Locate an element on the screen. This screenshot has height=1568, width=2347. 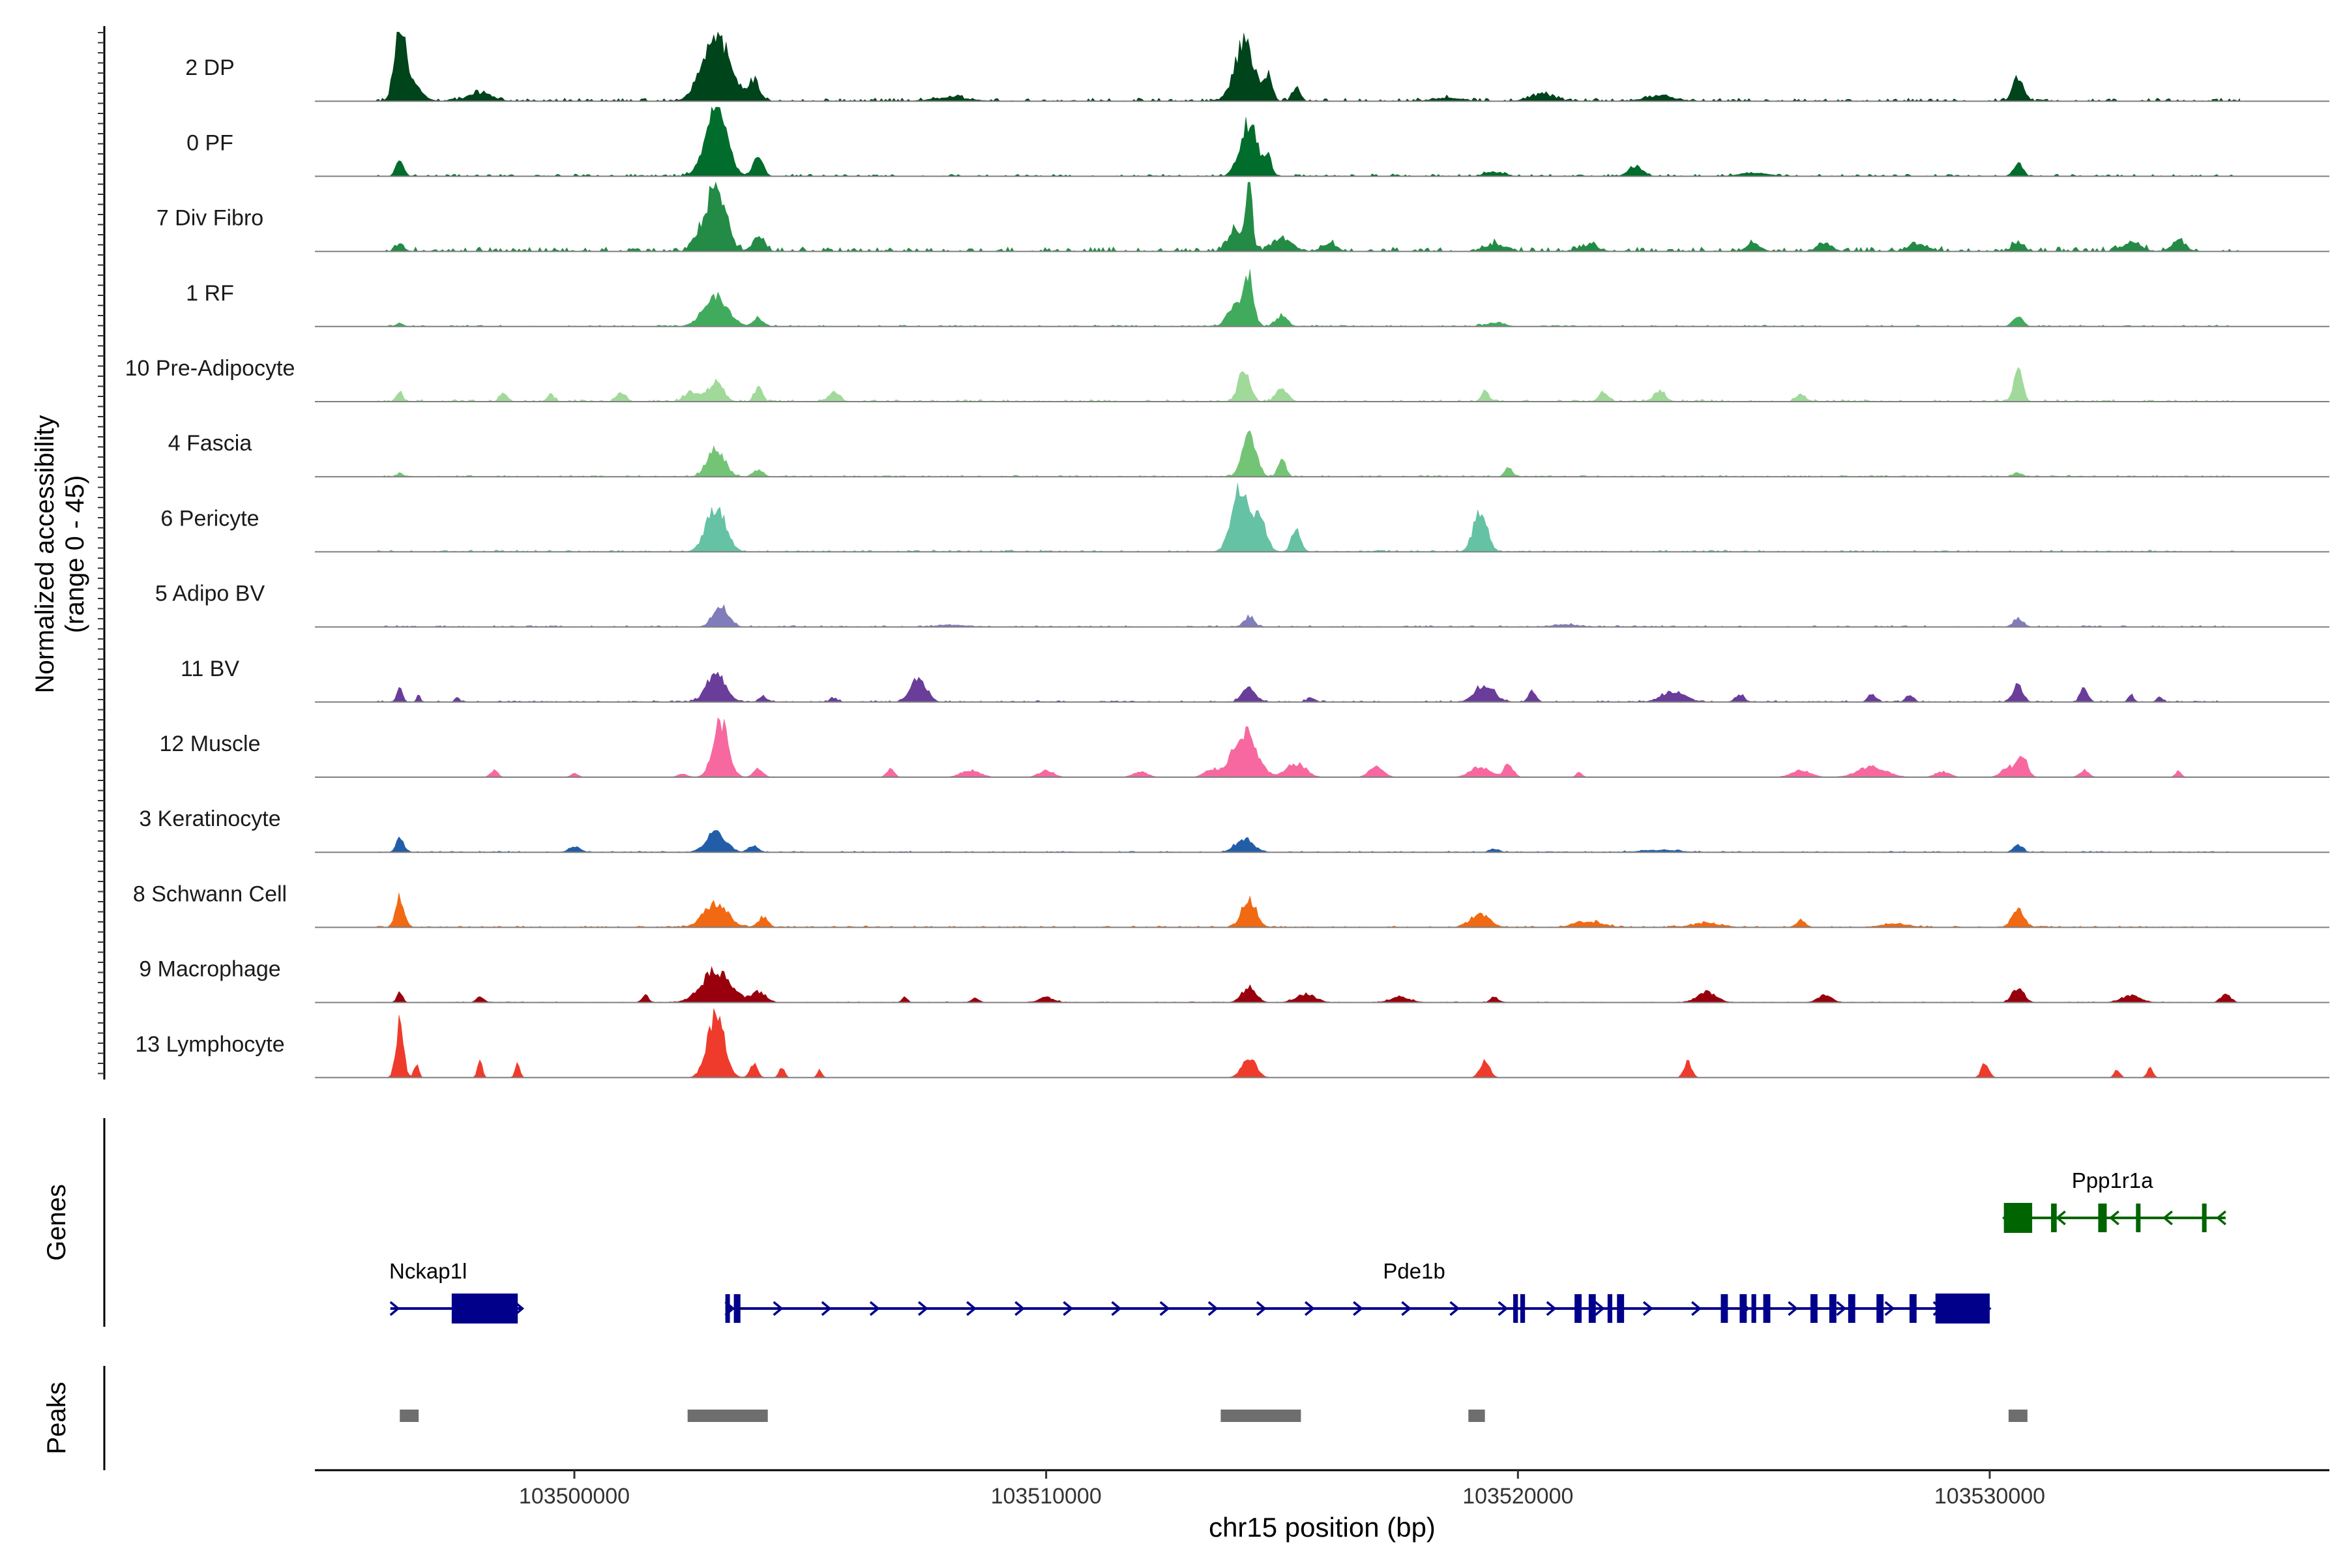
x-tick-label: 103530000 is located at coordinates (1989, 1497).